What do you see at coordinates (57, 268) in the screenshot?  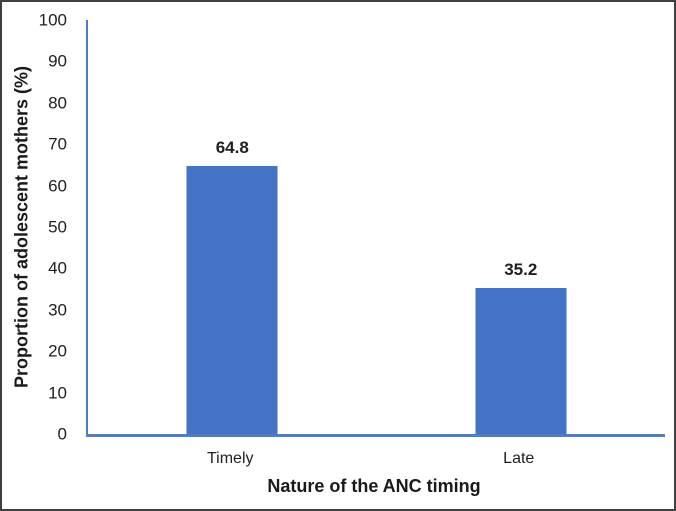 I see `y-tick-label: 40` at bounding box center [57, 268].